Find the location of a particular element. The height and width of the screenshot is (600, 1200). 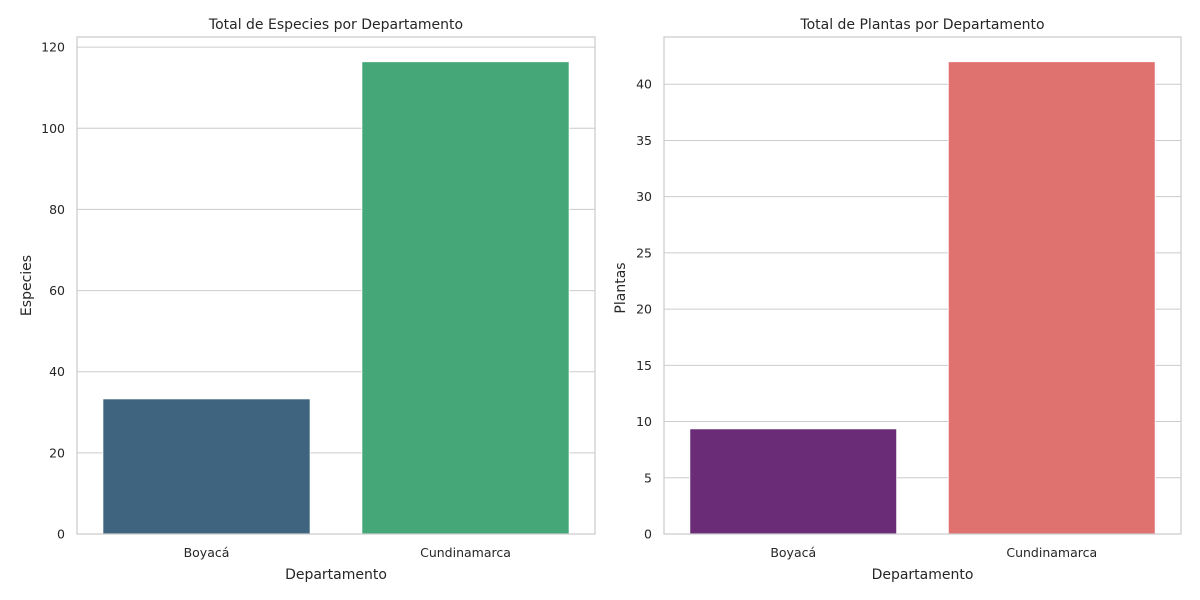

y-tick-label: 120 is located at coordinates (53, 47).